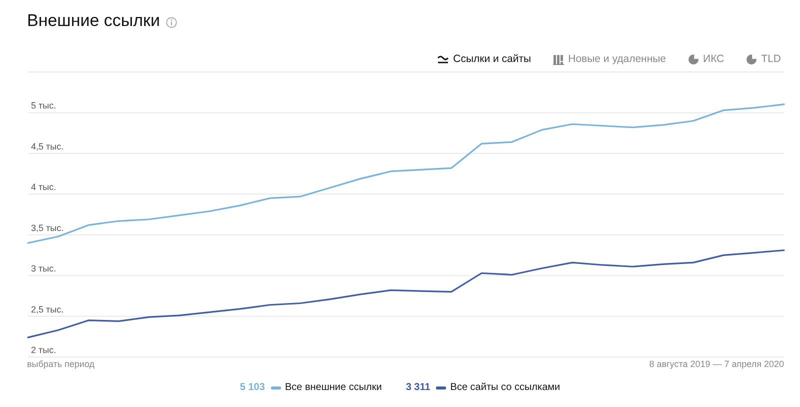  I want to click on y-tick-label: 3 тыс., so click(43, 269).